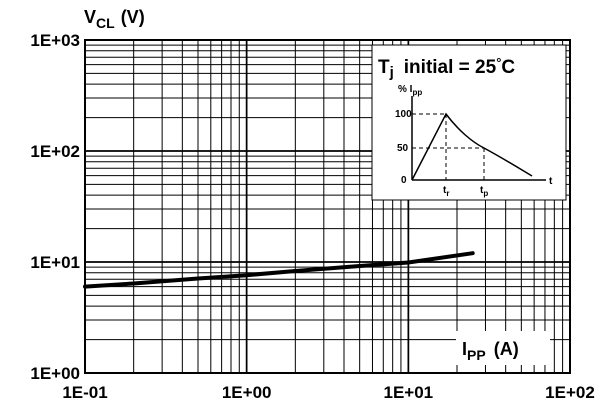 Image resolution: width=608 pixels, height=405 pixels. I want to click on inset-label-tr-sub: r, so click(447, 193).